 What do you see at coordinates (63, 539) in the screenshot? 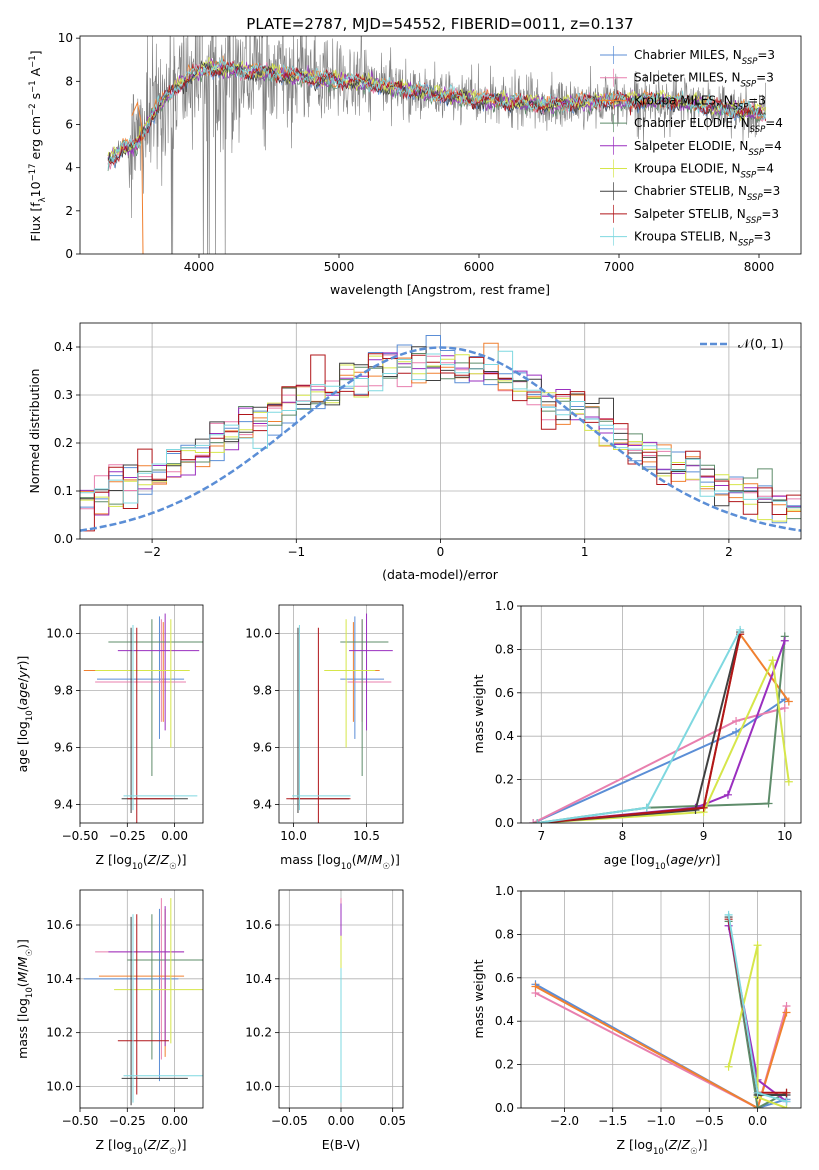
I see `y-tick-label: 0.0` at bounding box center [63, 539].